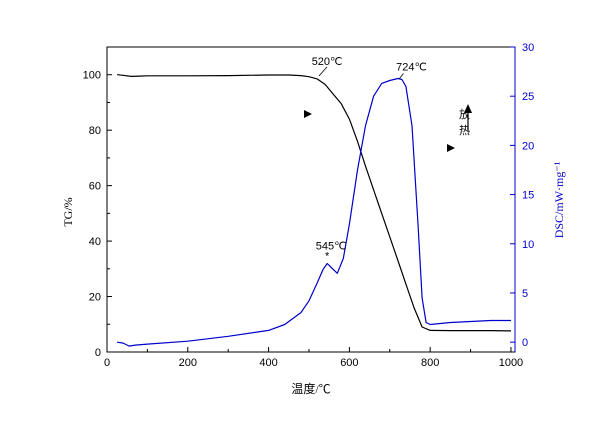 The height and width of the screenshot is (424, 600). Describe the element at coordinates (528, 146) in the screenshot. I see `right-y-tick-label: 20` at that location.